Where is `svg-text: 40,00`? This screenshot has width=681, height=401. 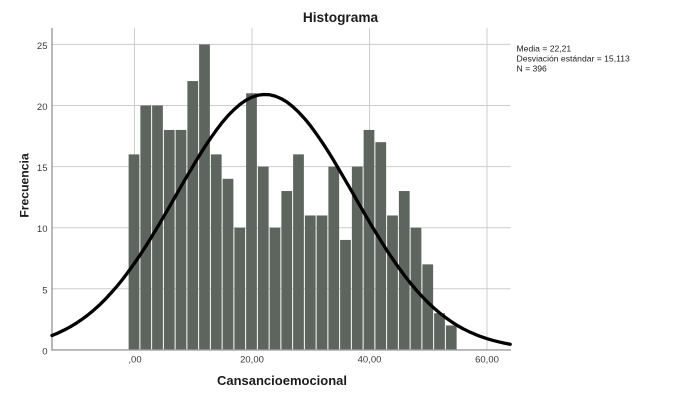
svg-text: 40,00 is located at coordinates (370, 360).